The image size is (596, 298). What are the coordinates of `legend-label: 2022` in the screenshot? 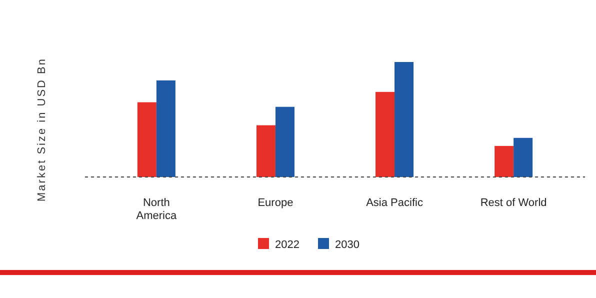 It's located at (287, 245).